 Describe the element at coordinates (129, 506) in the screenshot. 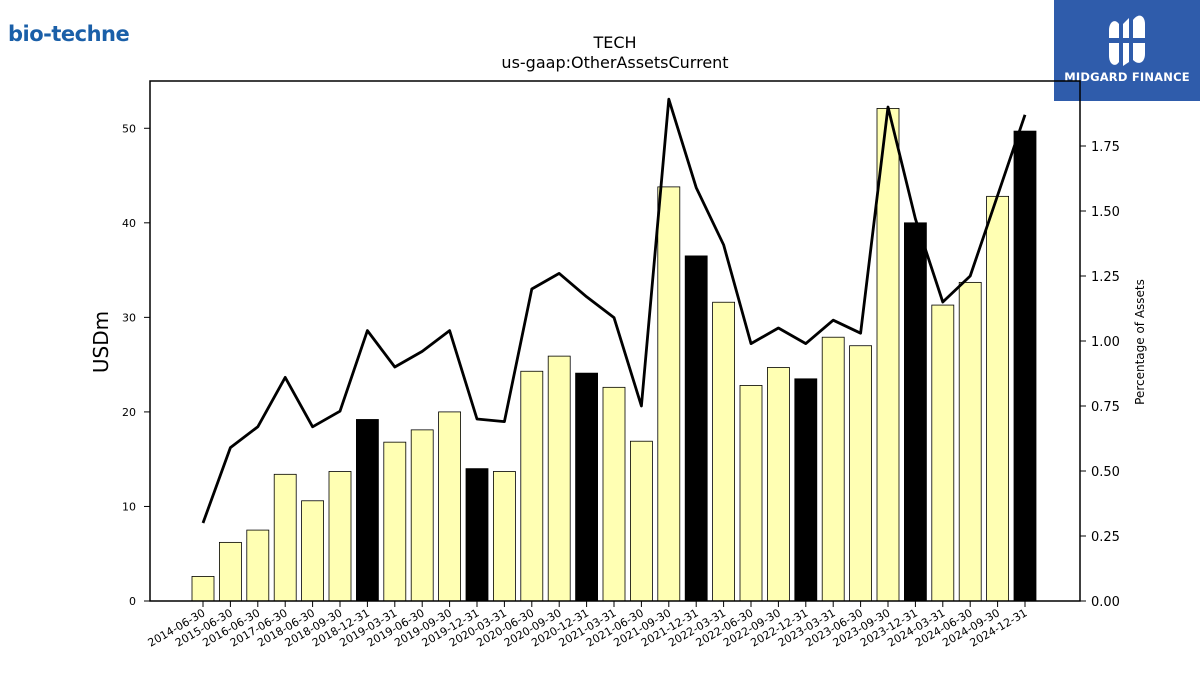

I see `y-tick-label: 10` at that location.